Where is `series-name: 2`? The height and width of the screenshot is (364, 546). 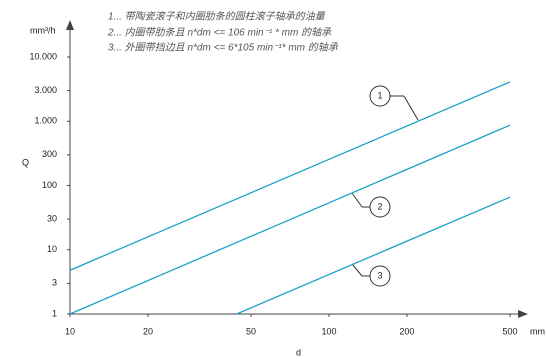 series-name: 2 is located at coordinates (379, 206).